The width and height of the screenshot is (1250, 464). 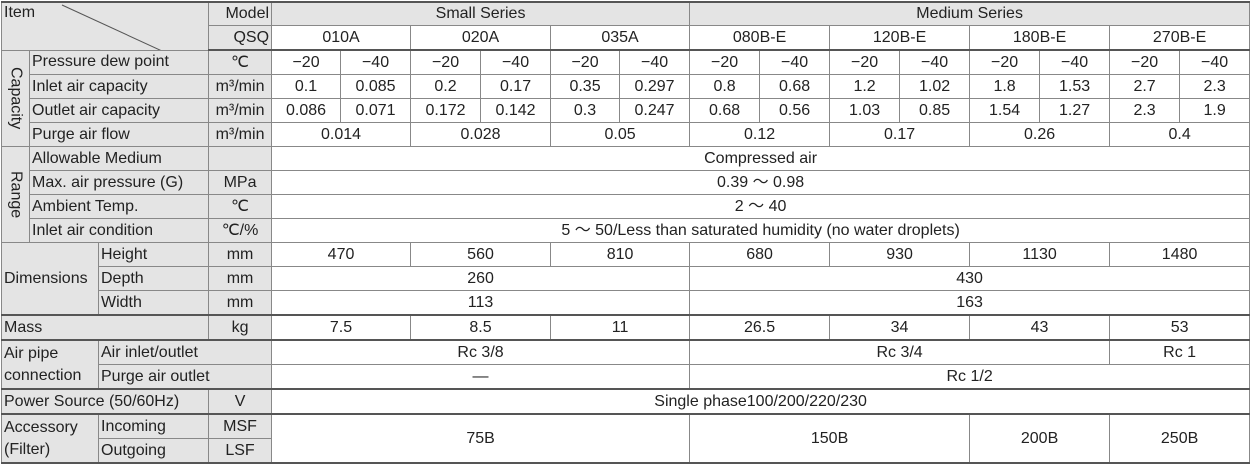 I want to click on unit-cell: mm, so click(x=240, y=278).